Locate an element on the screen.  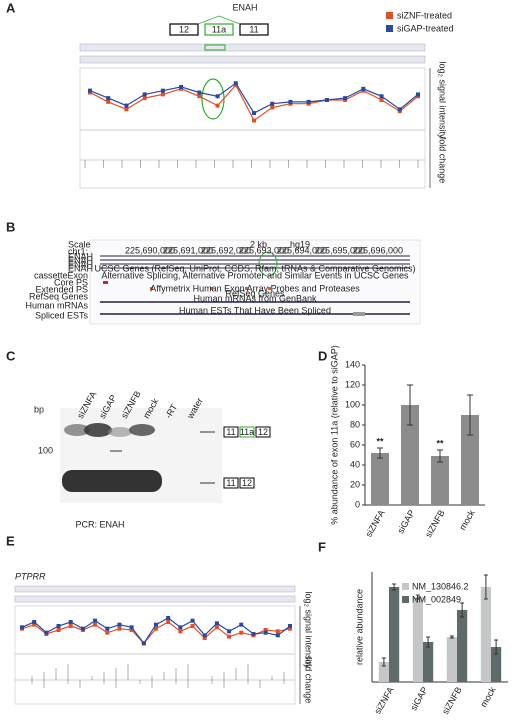
track-label: Spliced ESTs is located at coordinates (62, 315).